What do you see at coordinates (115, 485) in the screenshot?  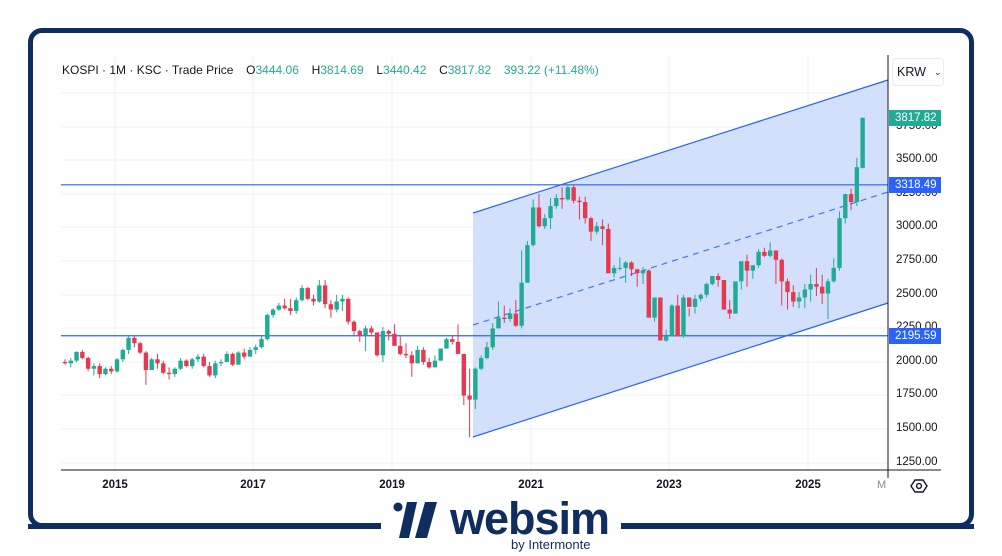 I see `time-tick-label: 2015` at bounding box center [115, 485].